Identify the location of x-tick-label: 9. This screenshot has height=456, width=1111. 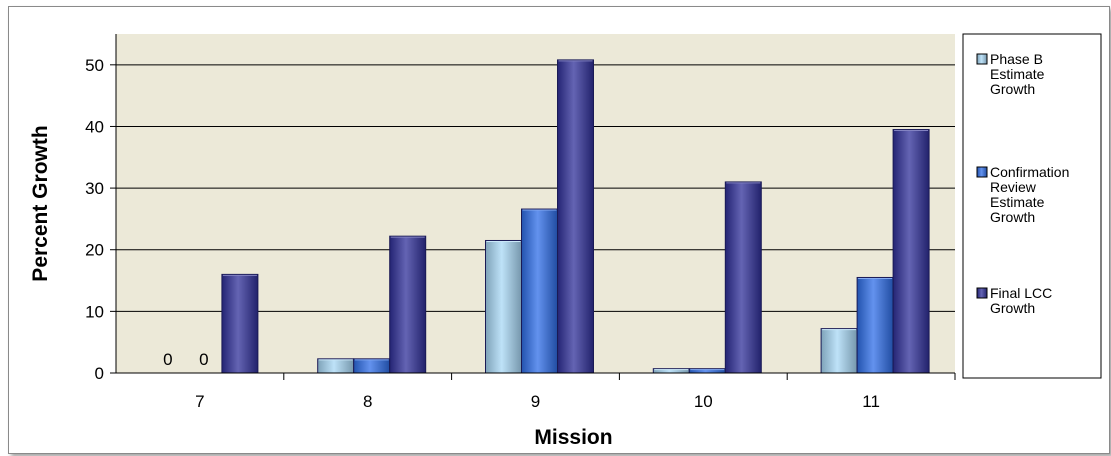
(535, 401).